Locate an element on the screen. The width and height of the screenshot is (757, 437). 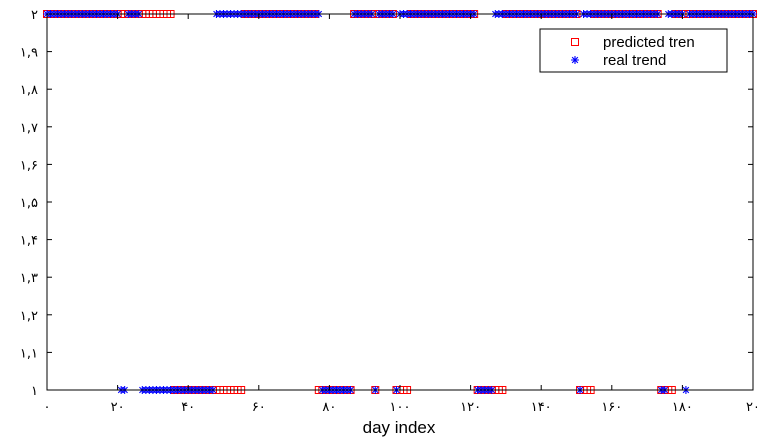
y-tick-label: ١,٨ is located at coordinates (29, 90).